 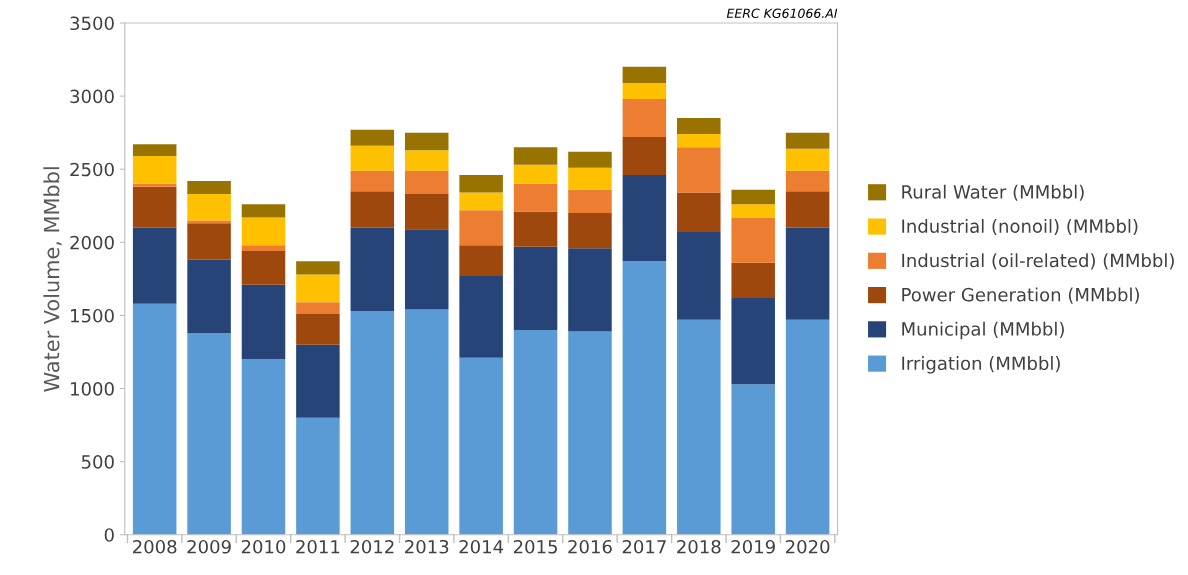 What do you see at coordinates (92, 388) in the screenshot?
I see `y-tick-label: 1000` at bounding box center [92, 388].